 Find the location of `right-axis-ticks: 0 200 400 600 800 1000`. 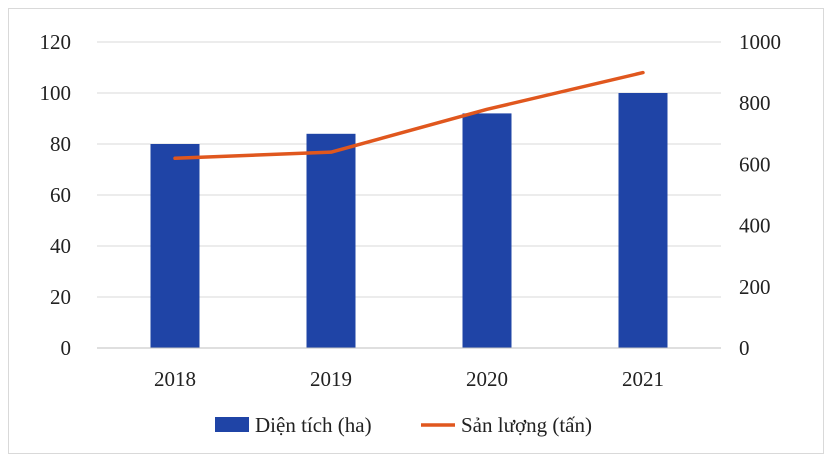

right-axis-ticks: 0 200 400 600 800 1000 is located at coordinates (760, 195).